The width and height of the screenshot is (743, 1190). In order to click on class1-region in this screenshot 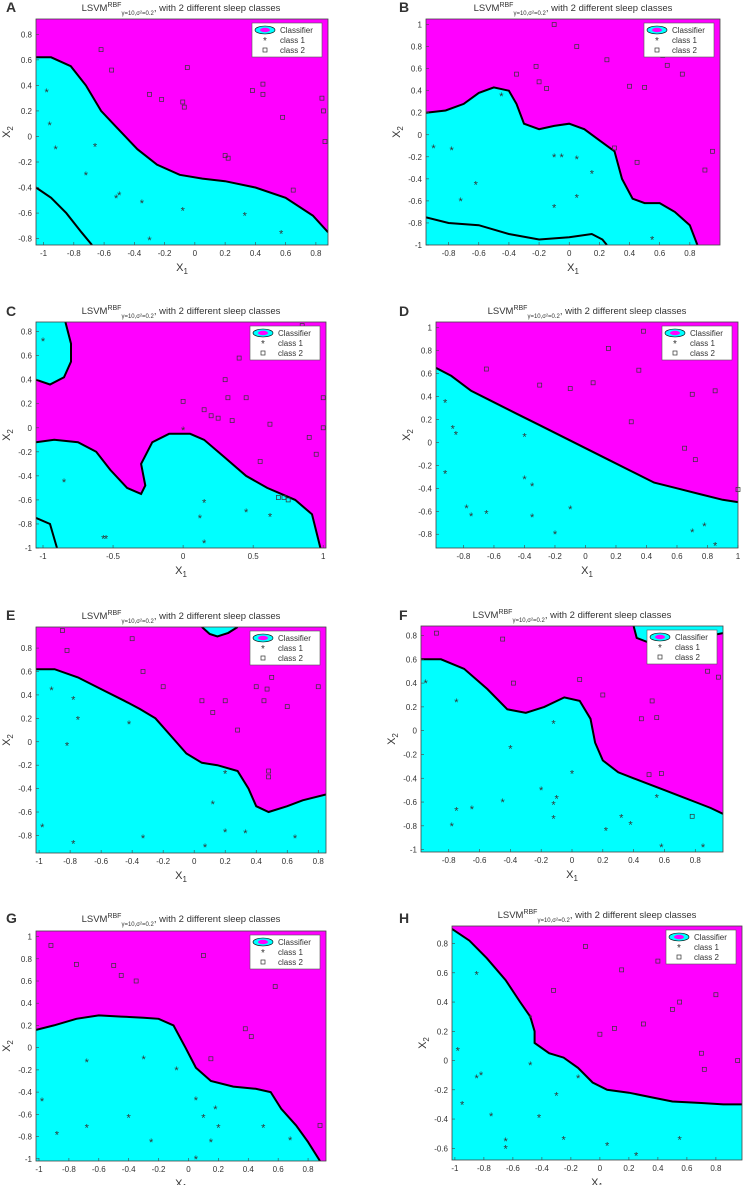, I will do `click(597, 1044)`.